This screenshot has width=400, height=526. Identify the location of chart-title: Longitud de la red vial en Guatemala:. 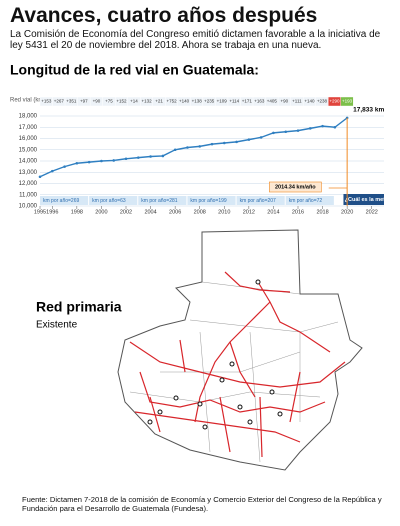
(134, 70).